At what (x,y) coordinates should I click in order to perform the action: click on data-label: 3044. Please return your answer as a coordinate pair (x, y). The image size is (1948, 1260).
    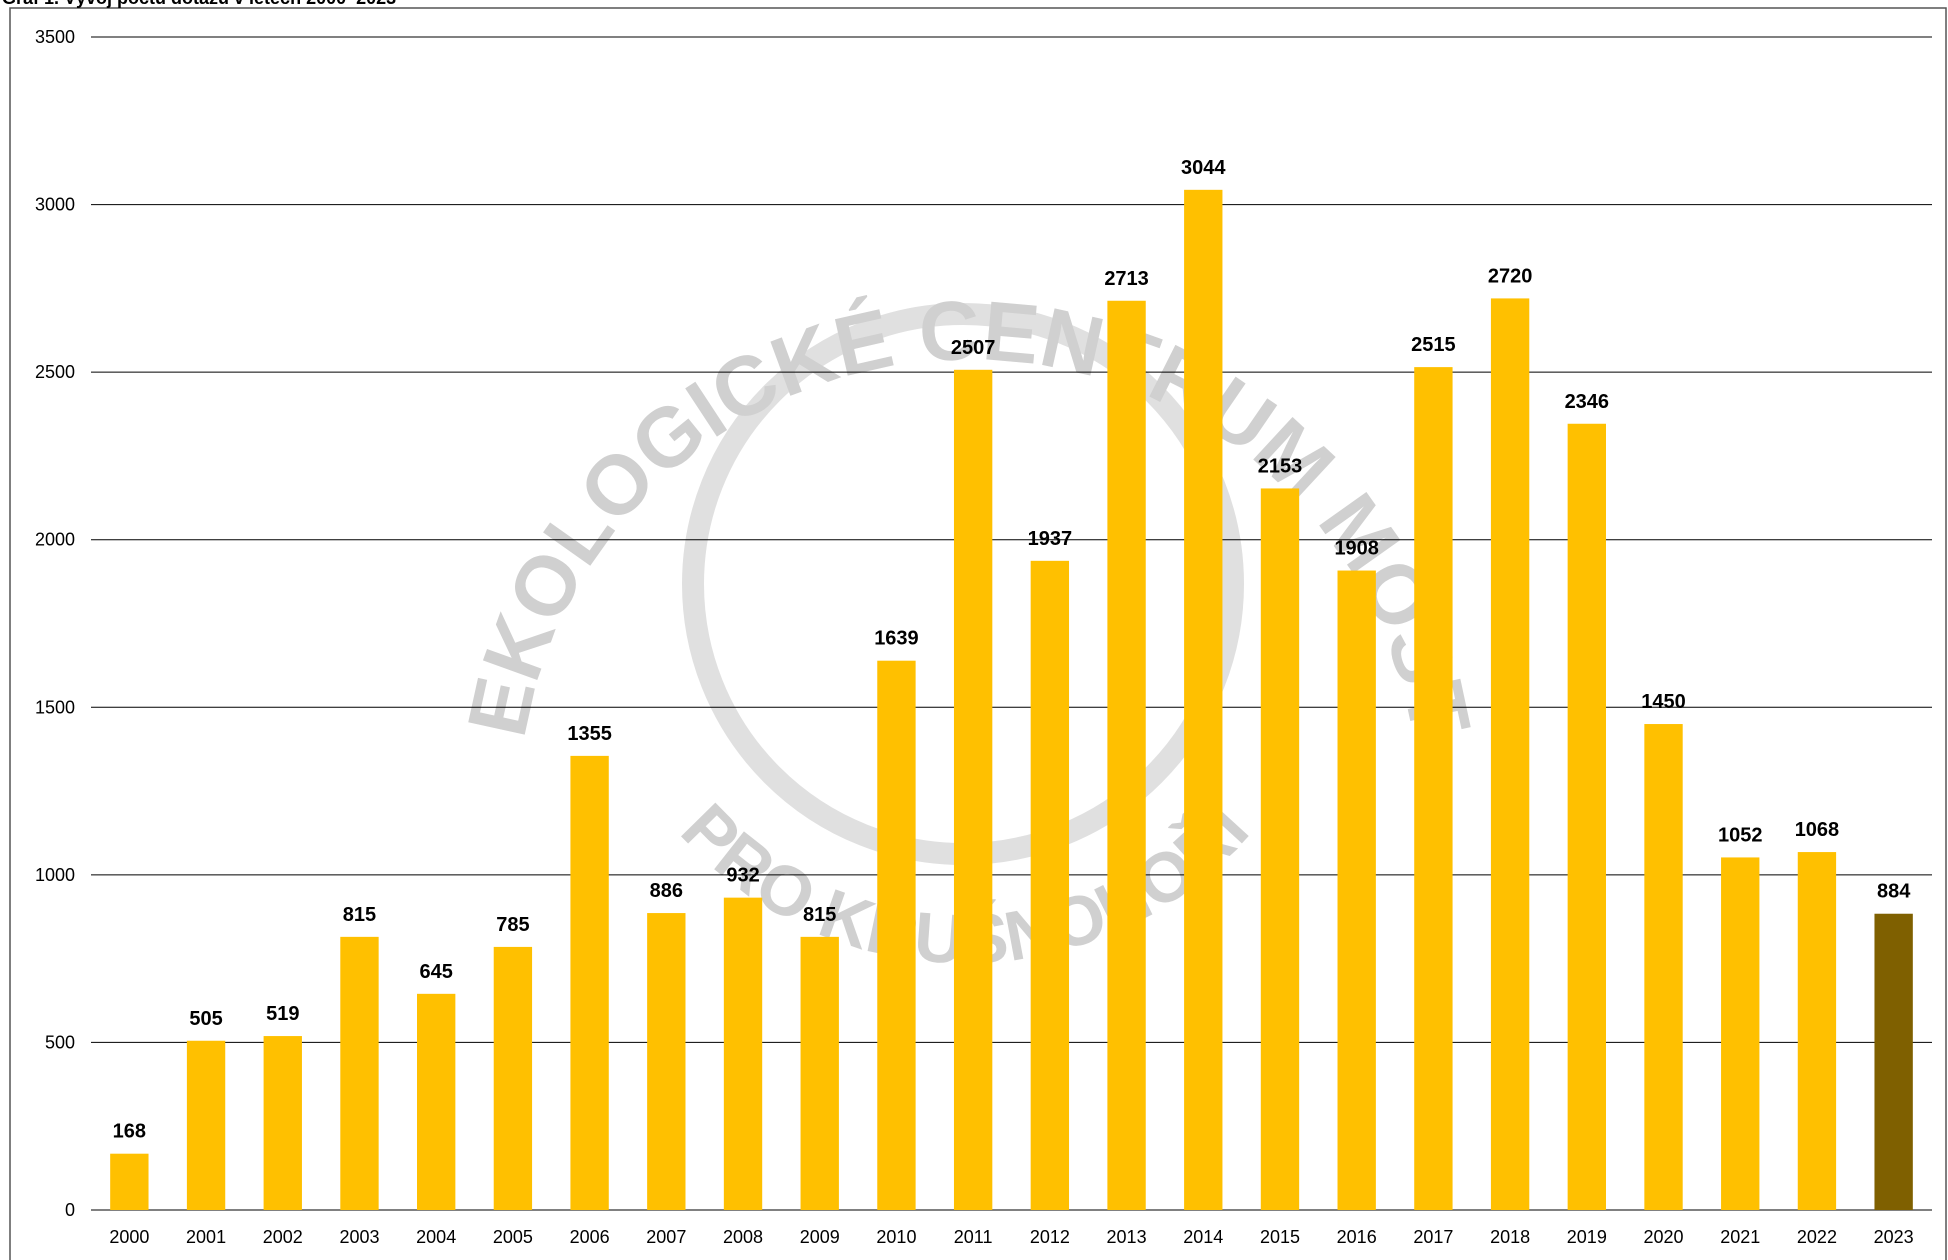
    Looking at the image, I should click on (1203, 168).